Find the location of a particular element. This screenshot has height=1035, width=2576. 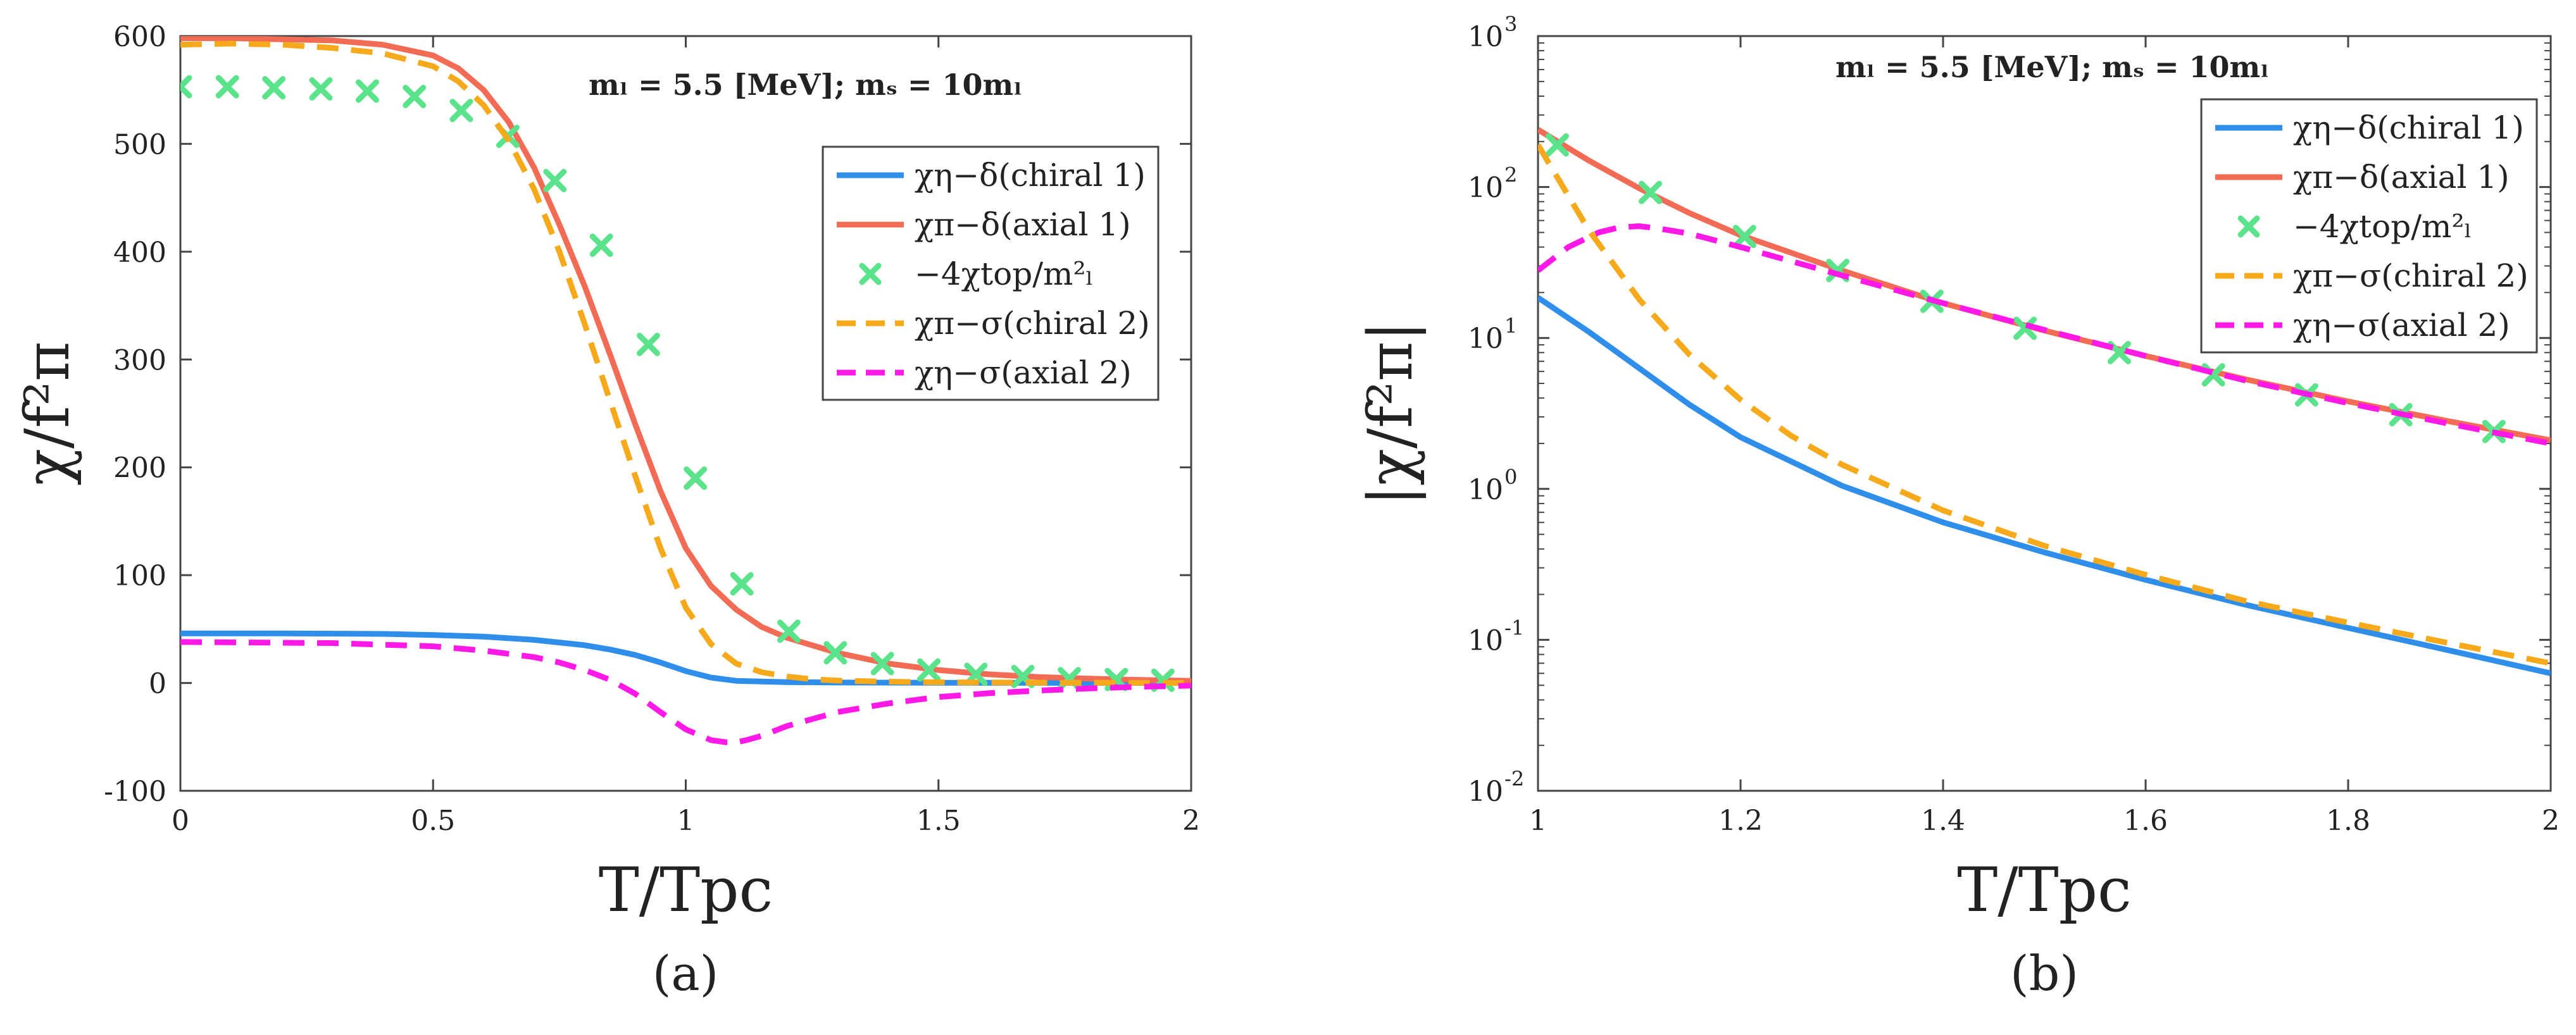

legend-box is located at coordinates (991, 273).